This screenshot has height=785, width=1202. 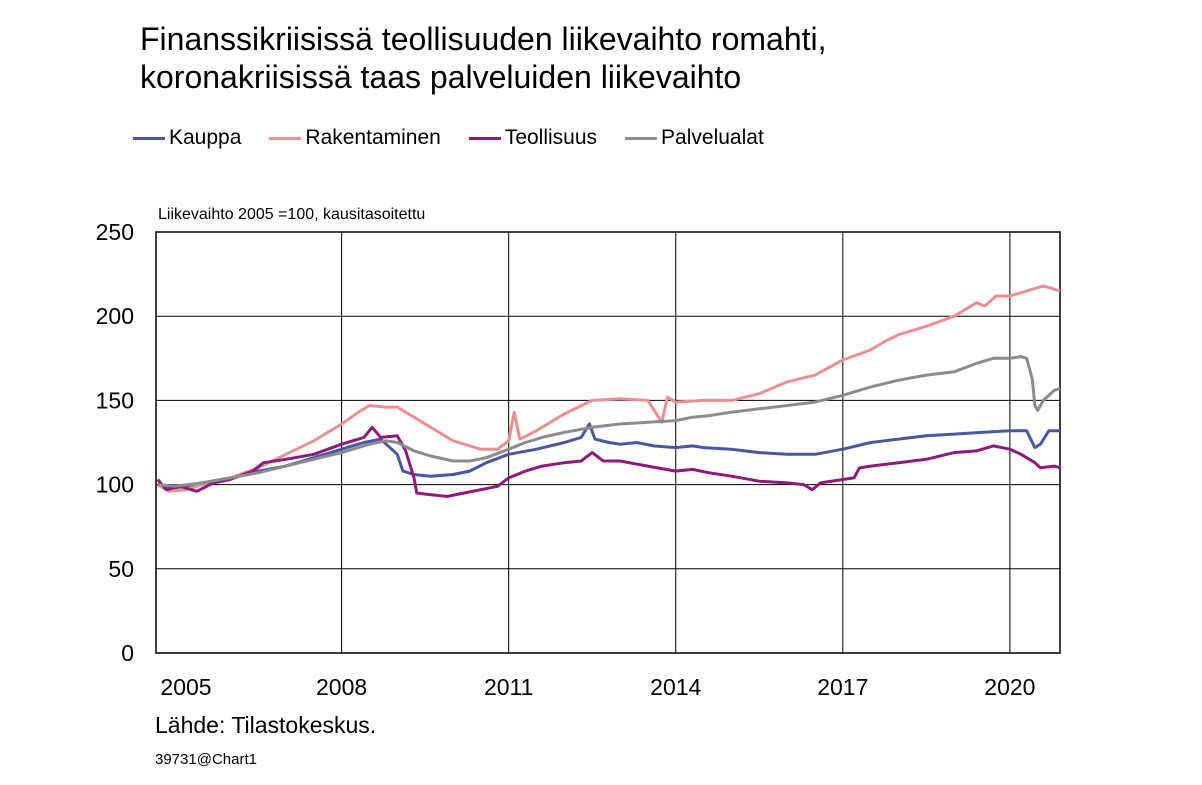 I want to click on series-line-kauppa, so click(x=608, y=456).